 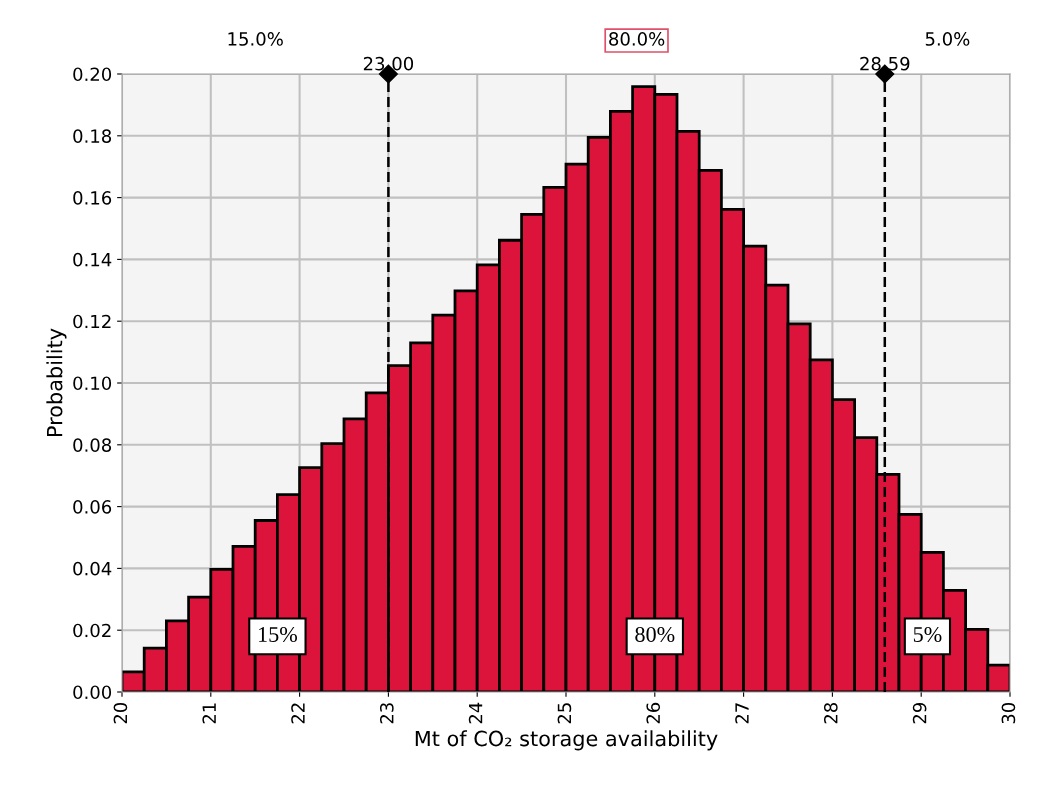 What do you see at coordinates (564, 713) in the screenshot?
I see `x-tick-label: 25` at bounding box center [564, 713].